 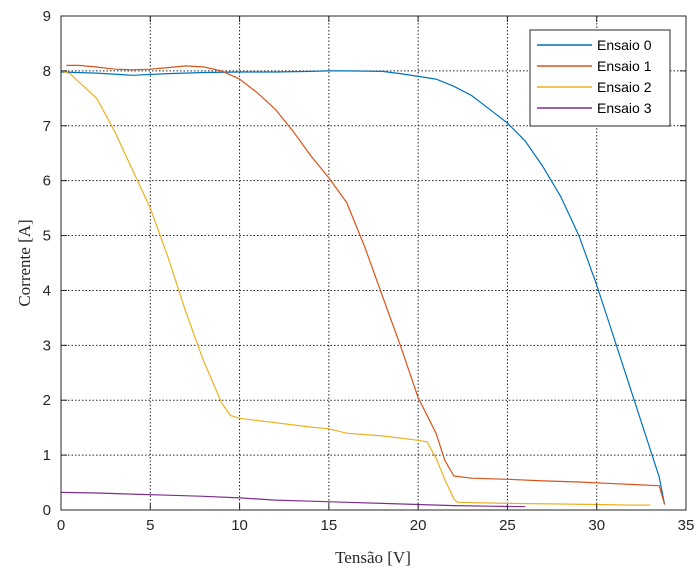 I want to click on x-tick-label: 25, so click(x=507, y=525).